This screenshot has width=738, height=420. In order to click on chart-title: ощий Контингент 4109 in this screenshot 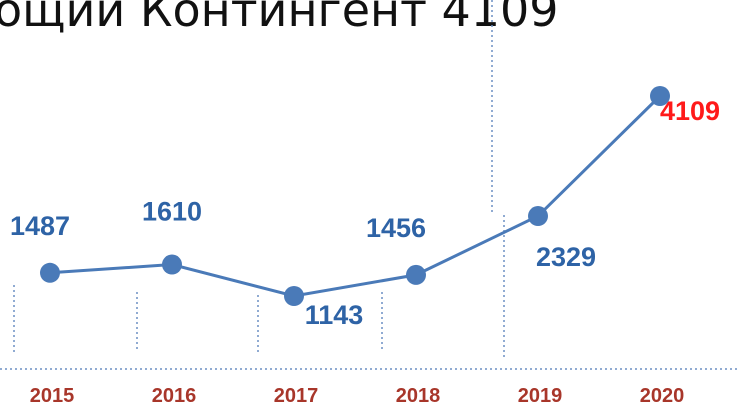, I will do `click(279, 18)`.